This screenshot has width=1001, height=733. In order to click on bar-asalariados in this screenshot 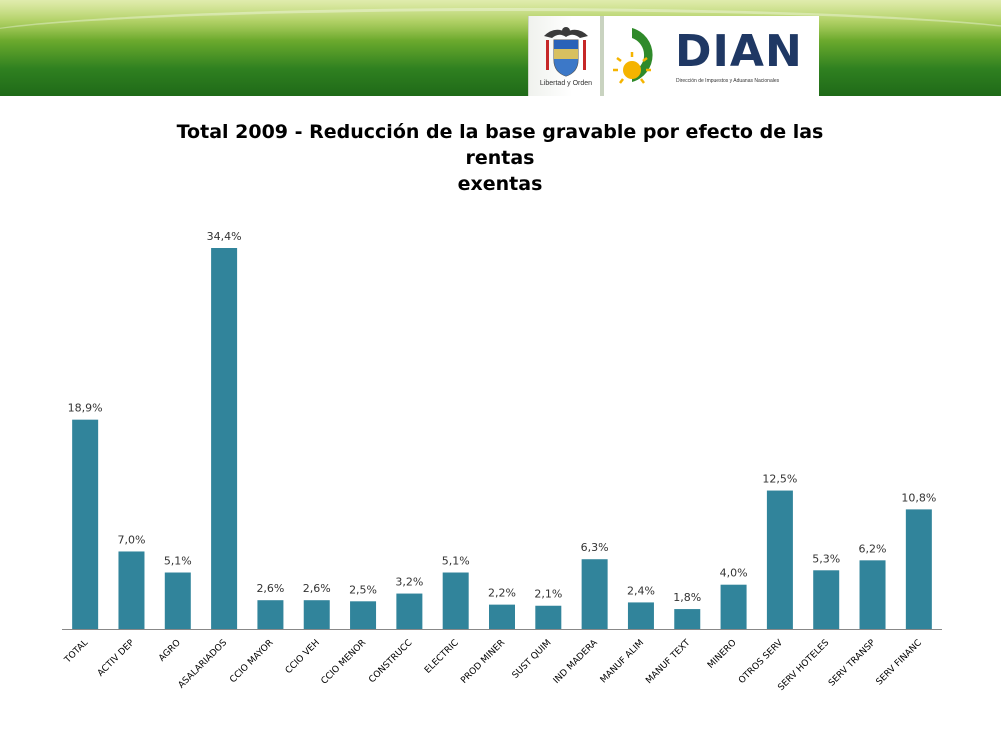, I will do `click(224, 438)`.